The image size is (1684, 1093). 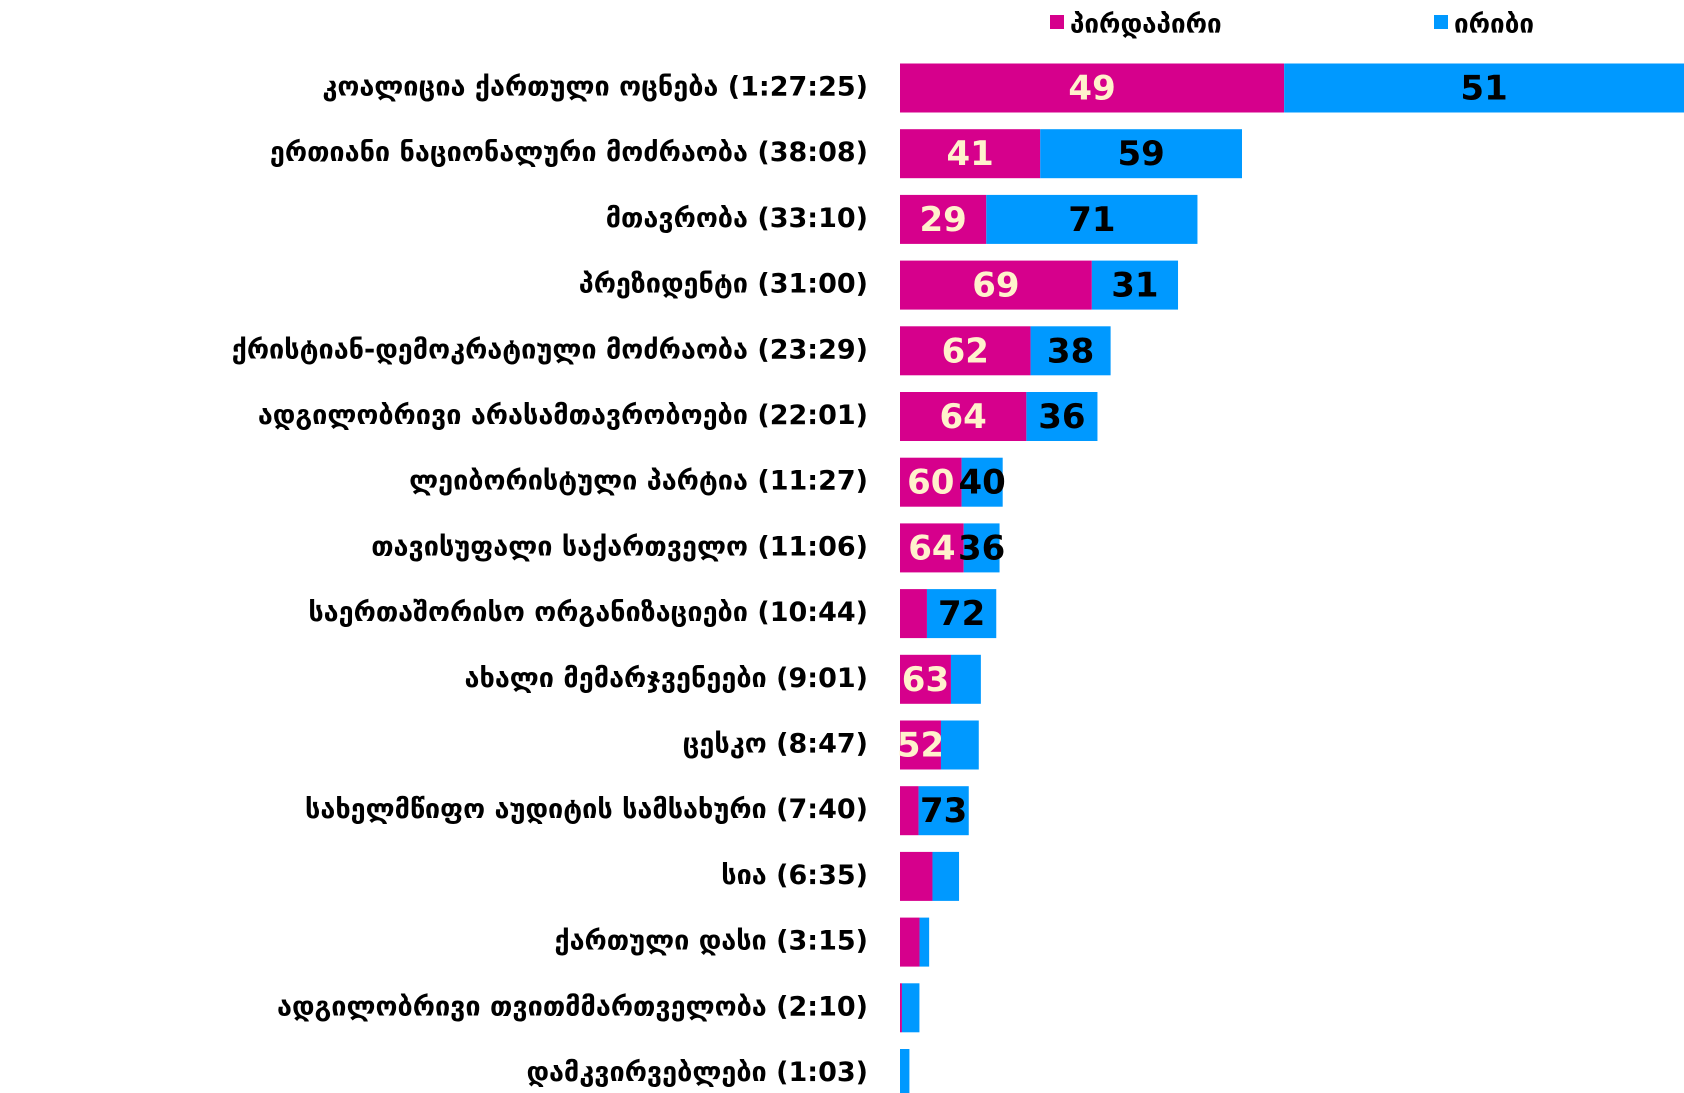 I want to click on category-label: სია (6:35), so click(x=794, y=875).